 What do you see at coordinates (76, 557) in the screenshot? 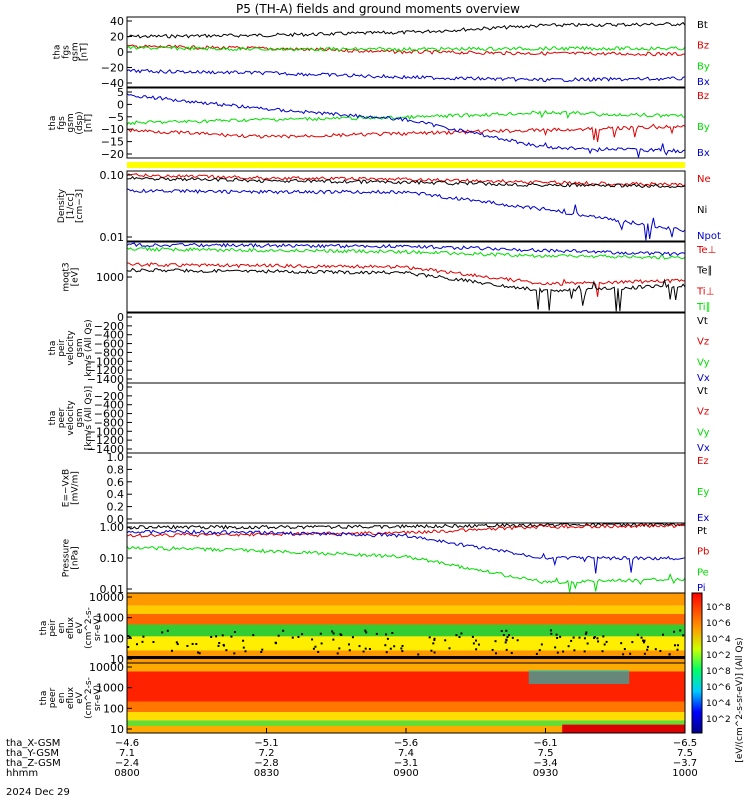
I see `y-axis-label-line: [nPa]` at bounding box center [76, 557].